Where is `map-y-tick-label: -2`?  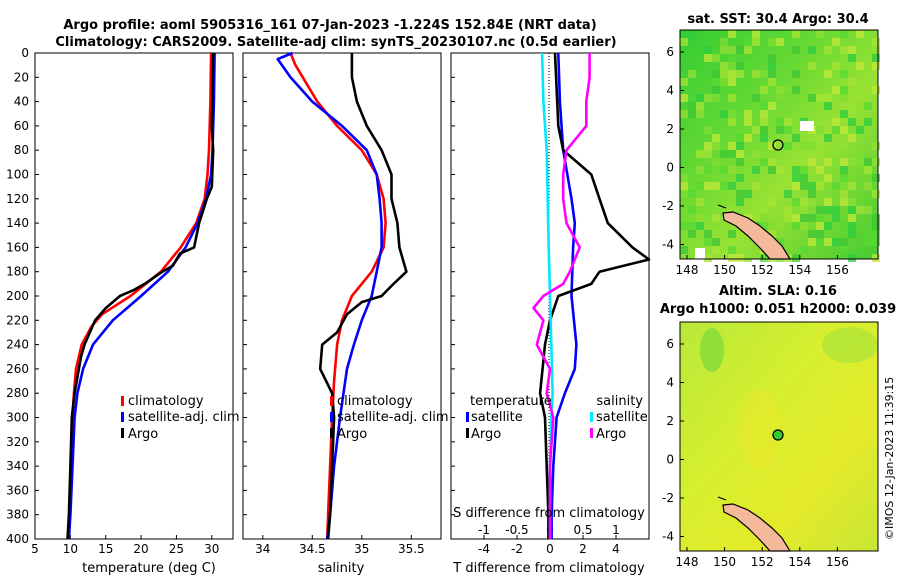 map-y-tick-label: -2 is located at coordinates (668, 206).